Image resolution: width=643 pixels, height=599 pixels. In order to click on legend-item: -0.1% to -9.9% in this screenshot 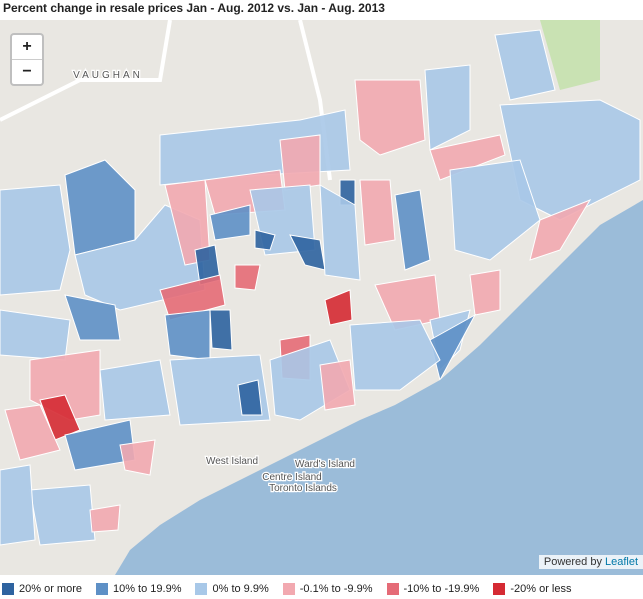, I will do `click(327, 589)`.